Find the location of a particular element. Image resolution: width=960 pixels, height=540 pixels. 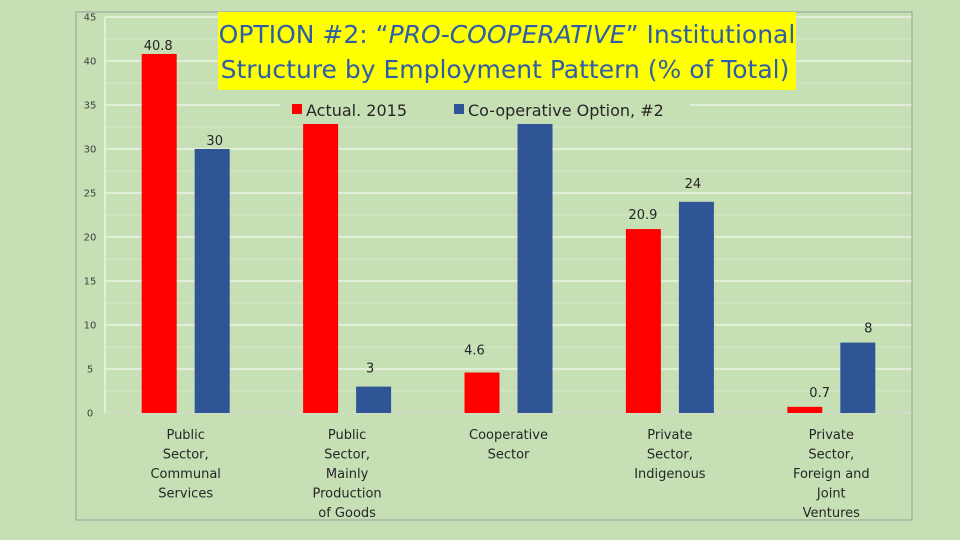

legend-label-actual: Actual. 2015 is located at coordinates (356, 110).